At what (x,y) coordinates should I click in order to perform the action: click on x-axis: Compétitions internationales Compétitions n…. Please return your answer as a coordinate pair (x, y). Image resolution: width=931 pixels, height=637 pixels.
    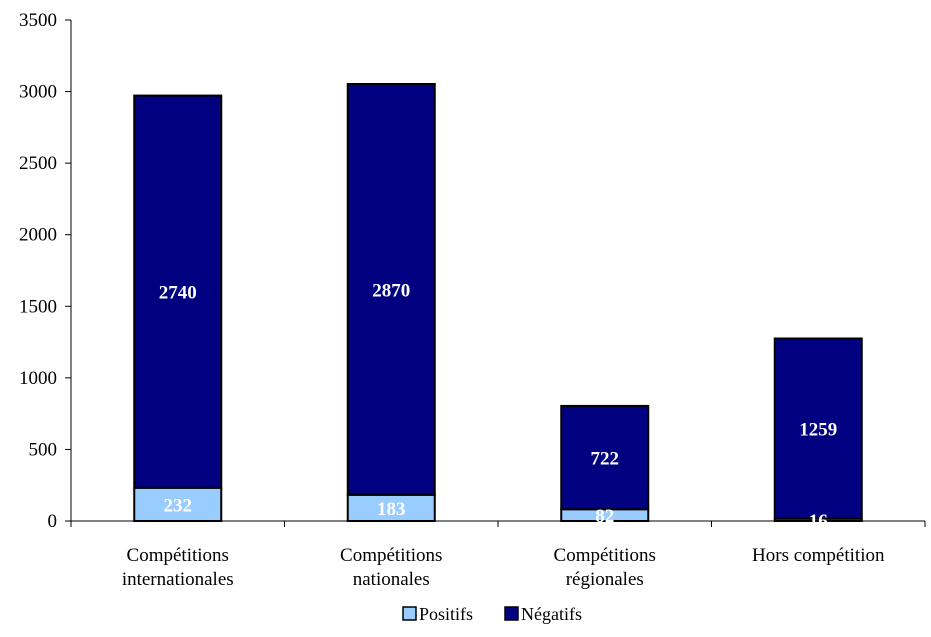
    Looking at the image, I should click on (498, 555).